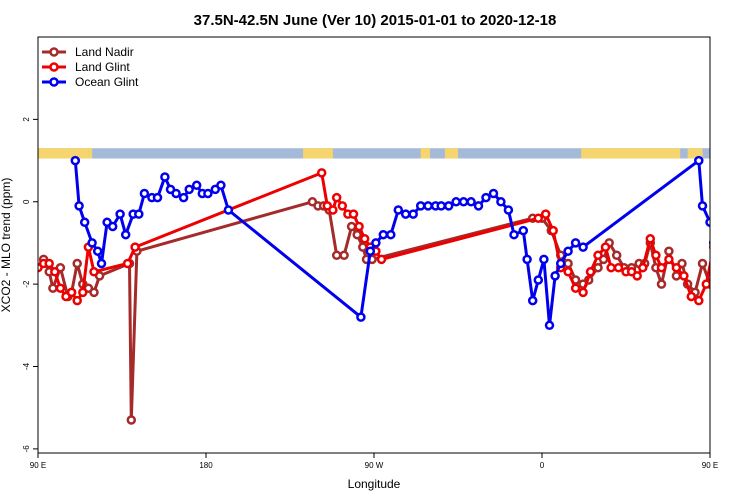 This screenshot has width=750, height=500. What do you see at coordinates (107, 82) in the screenshot?
I see `legend-label: Ocean Glint` at bounding box center [107, 82].